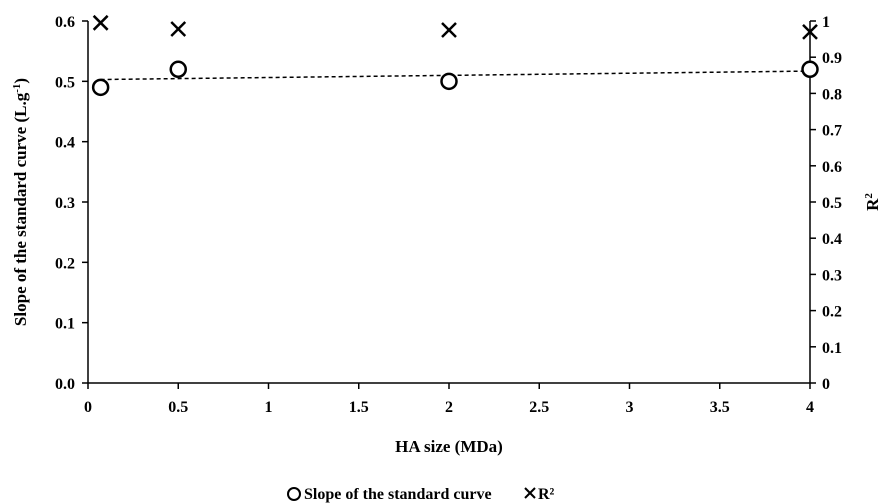  What do you see at coordinates (88, 407) in the screenshot?
I see `x-tick-label: 0` at bounding box center [88, 407].